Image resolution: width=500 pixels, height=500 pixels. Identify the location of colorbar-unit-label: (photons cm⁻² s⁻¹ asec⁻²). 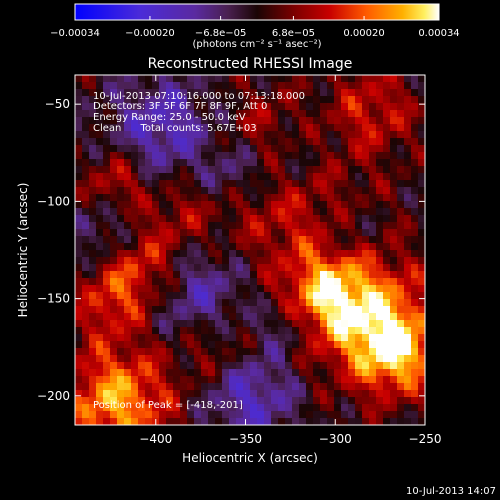
(256, 44).